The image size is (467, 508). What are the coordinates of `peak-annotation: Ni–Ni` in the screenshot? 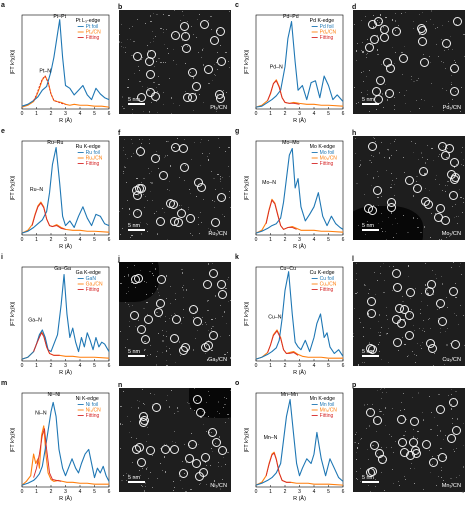 It's located at (54, 395).